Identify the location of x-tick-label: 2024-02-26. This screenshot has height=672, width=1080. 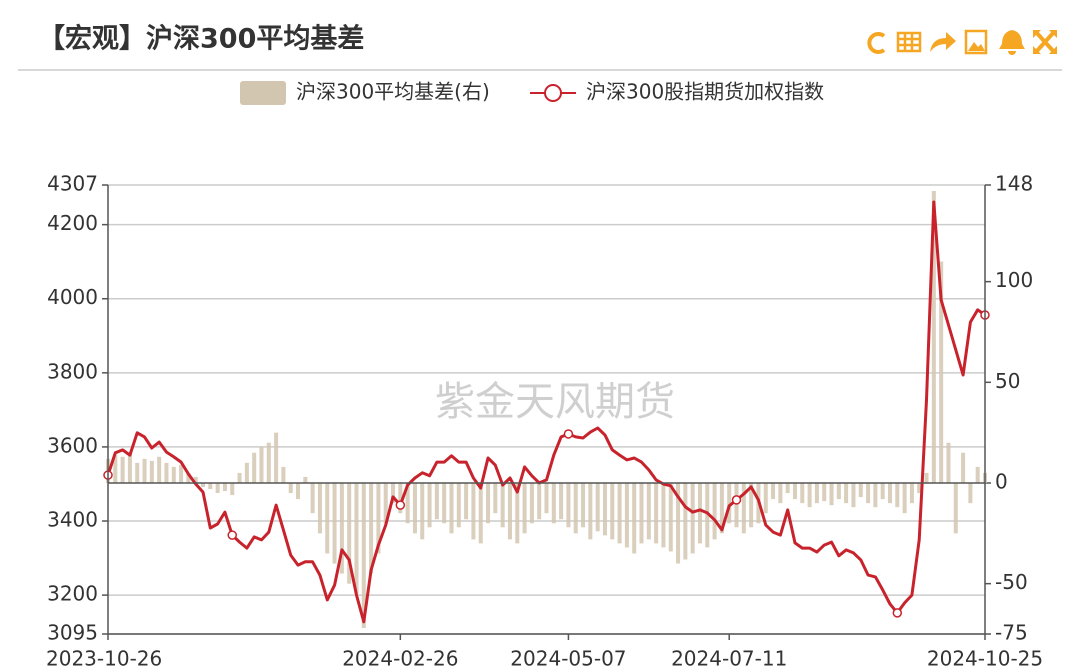
(400, 659).